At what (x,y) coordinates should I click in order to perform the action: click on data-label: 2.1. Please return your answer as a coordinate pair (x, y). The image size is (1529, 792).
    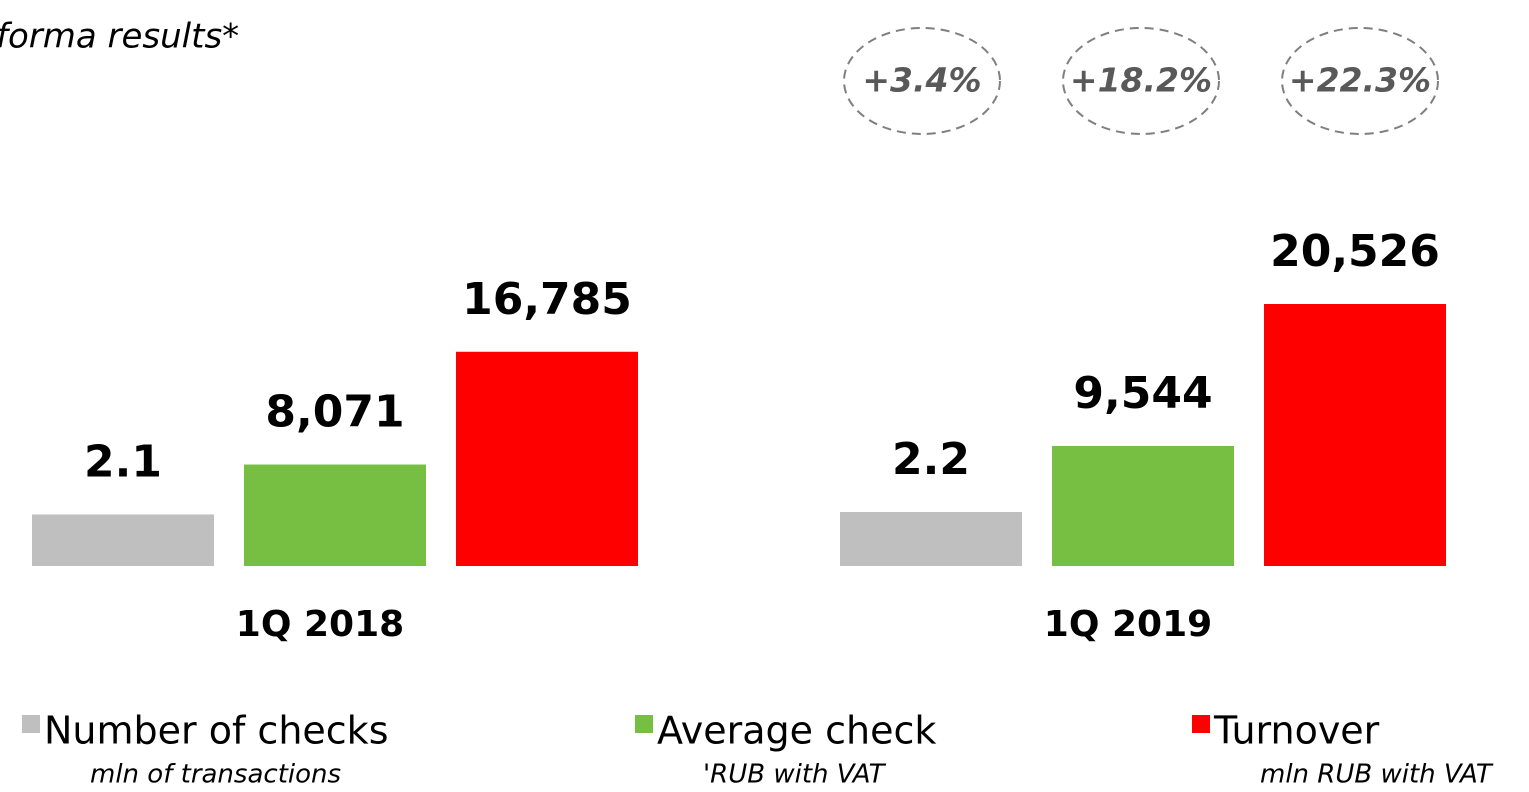
    Looking at the image, I should click on (123, 461).